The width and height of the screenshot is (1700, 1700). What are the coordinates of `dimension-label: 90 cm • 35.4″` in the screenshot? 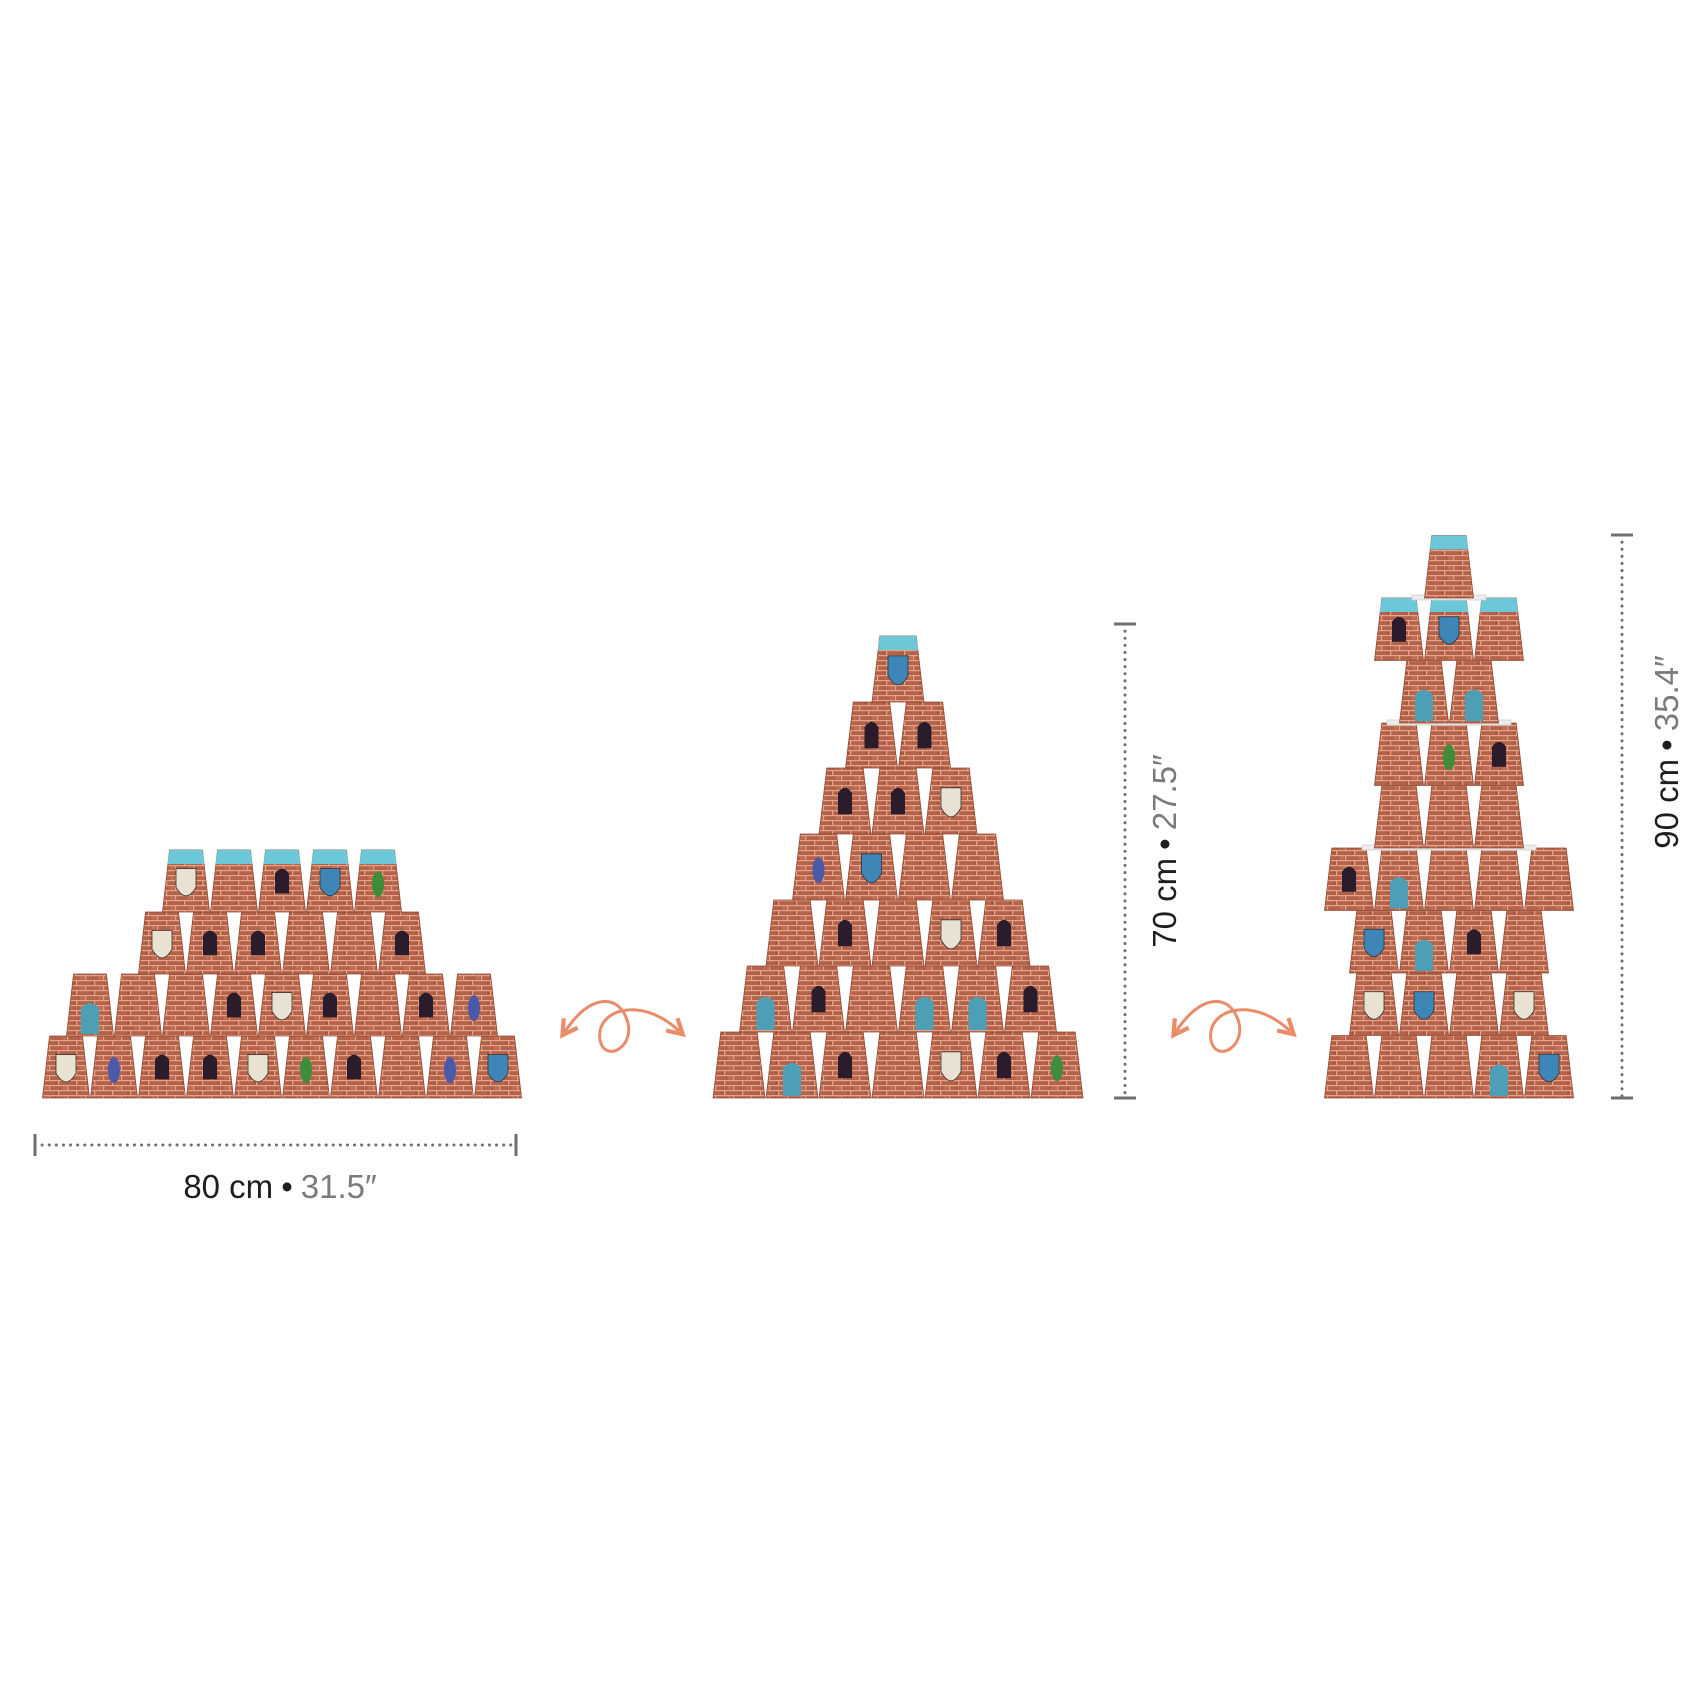 It's located at (1666, 752).